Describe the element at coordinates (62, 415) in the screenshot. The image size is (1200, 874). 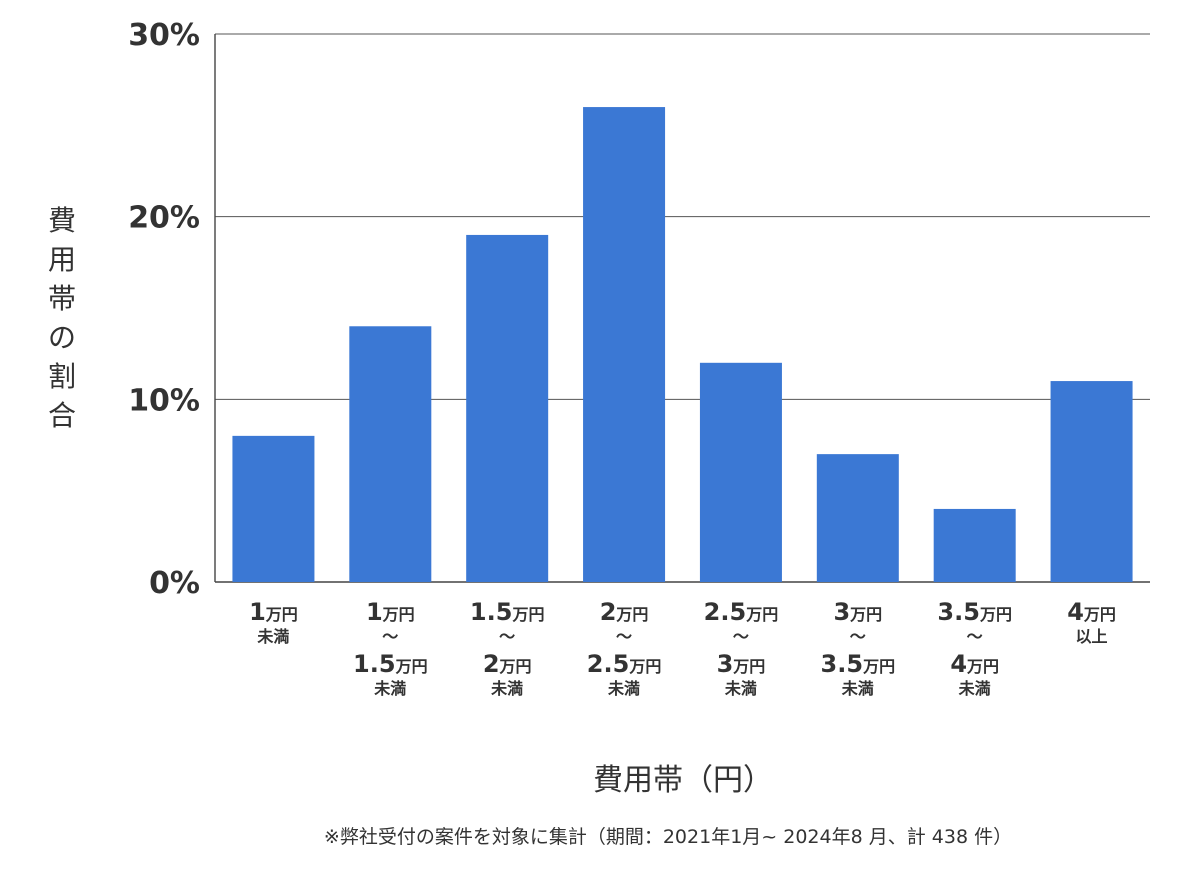
I see `y-axis-label-char: 合` at that location.